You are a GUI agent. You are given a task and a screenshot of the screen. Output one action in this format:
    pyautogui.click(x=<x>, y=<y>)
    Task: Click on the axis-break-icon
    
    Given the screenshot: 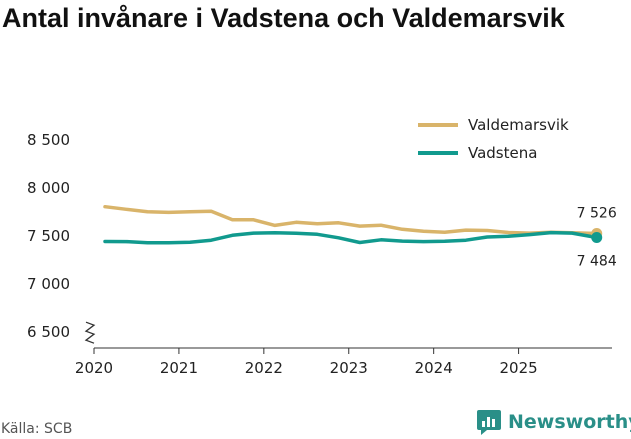 What is the action you would take?
    pyautogui.click(x=90, y=332)
    